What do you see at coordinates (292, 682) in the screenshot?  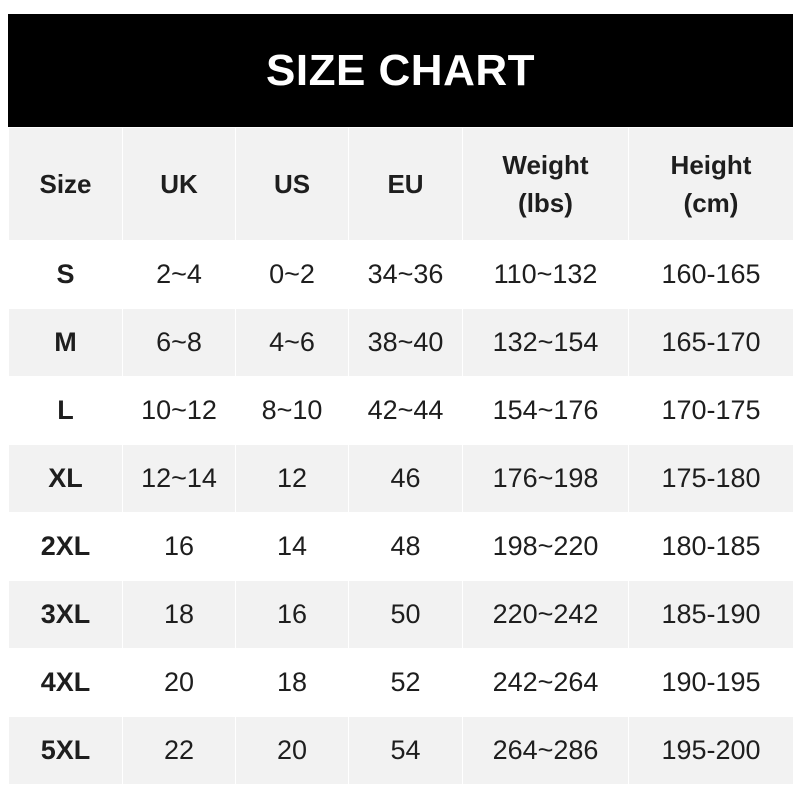 I see `cell-us: 18` at bounding box center [292, 682].